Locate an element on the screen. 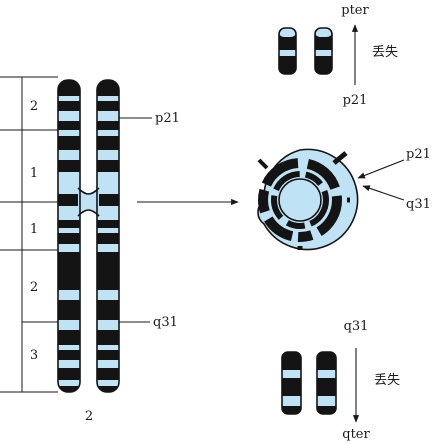 This screenshot has width=434, height=444. centromere is located at coordinates (88, 202).